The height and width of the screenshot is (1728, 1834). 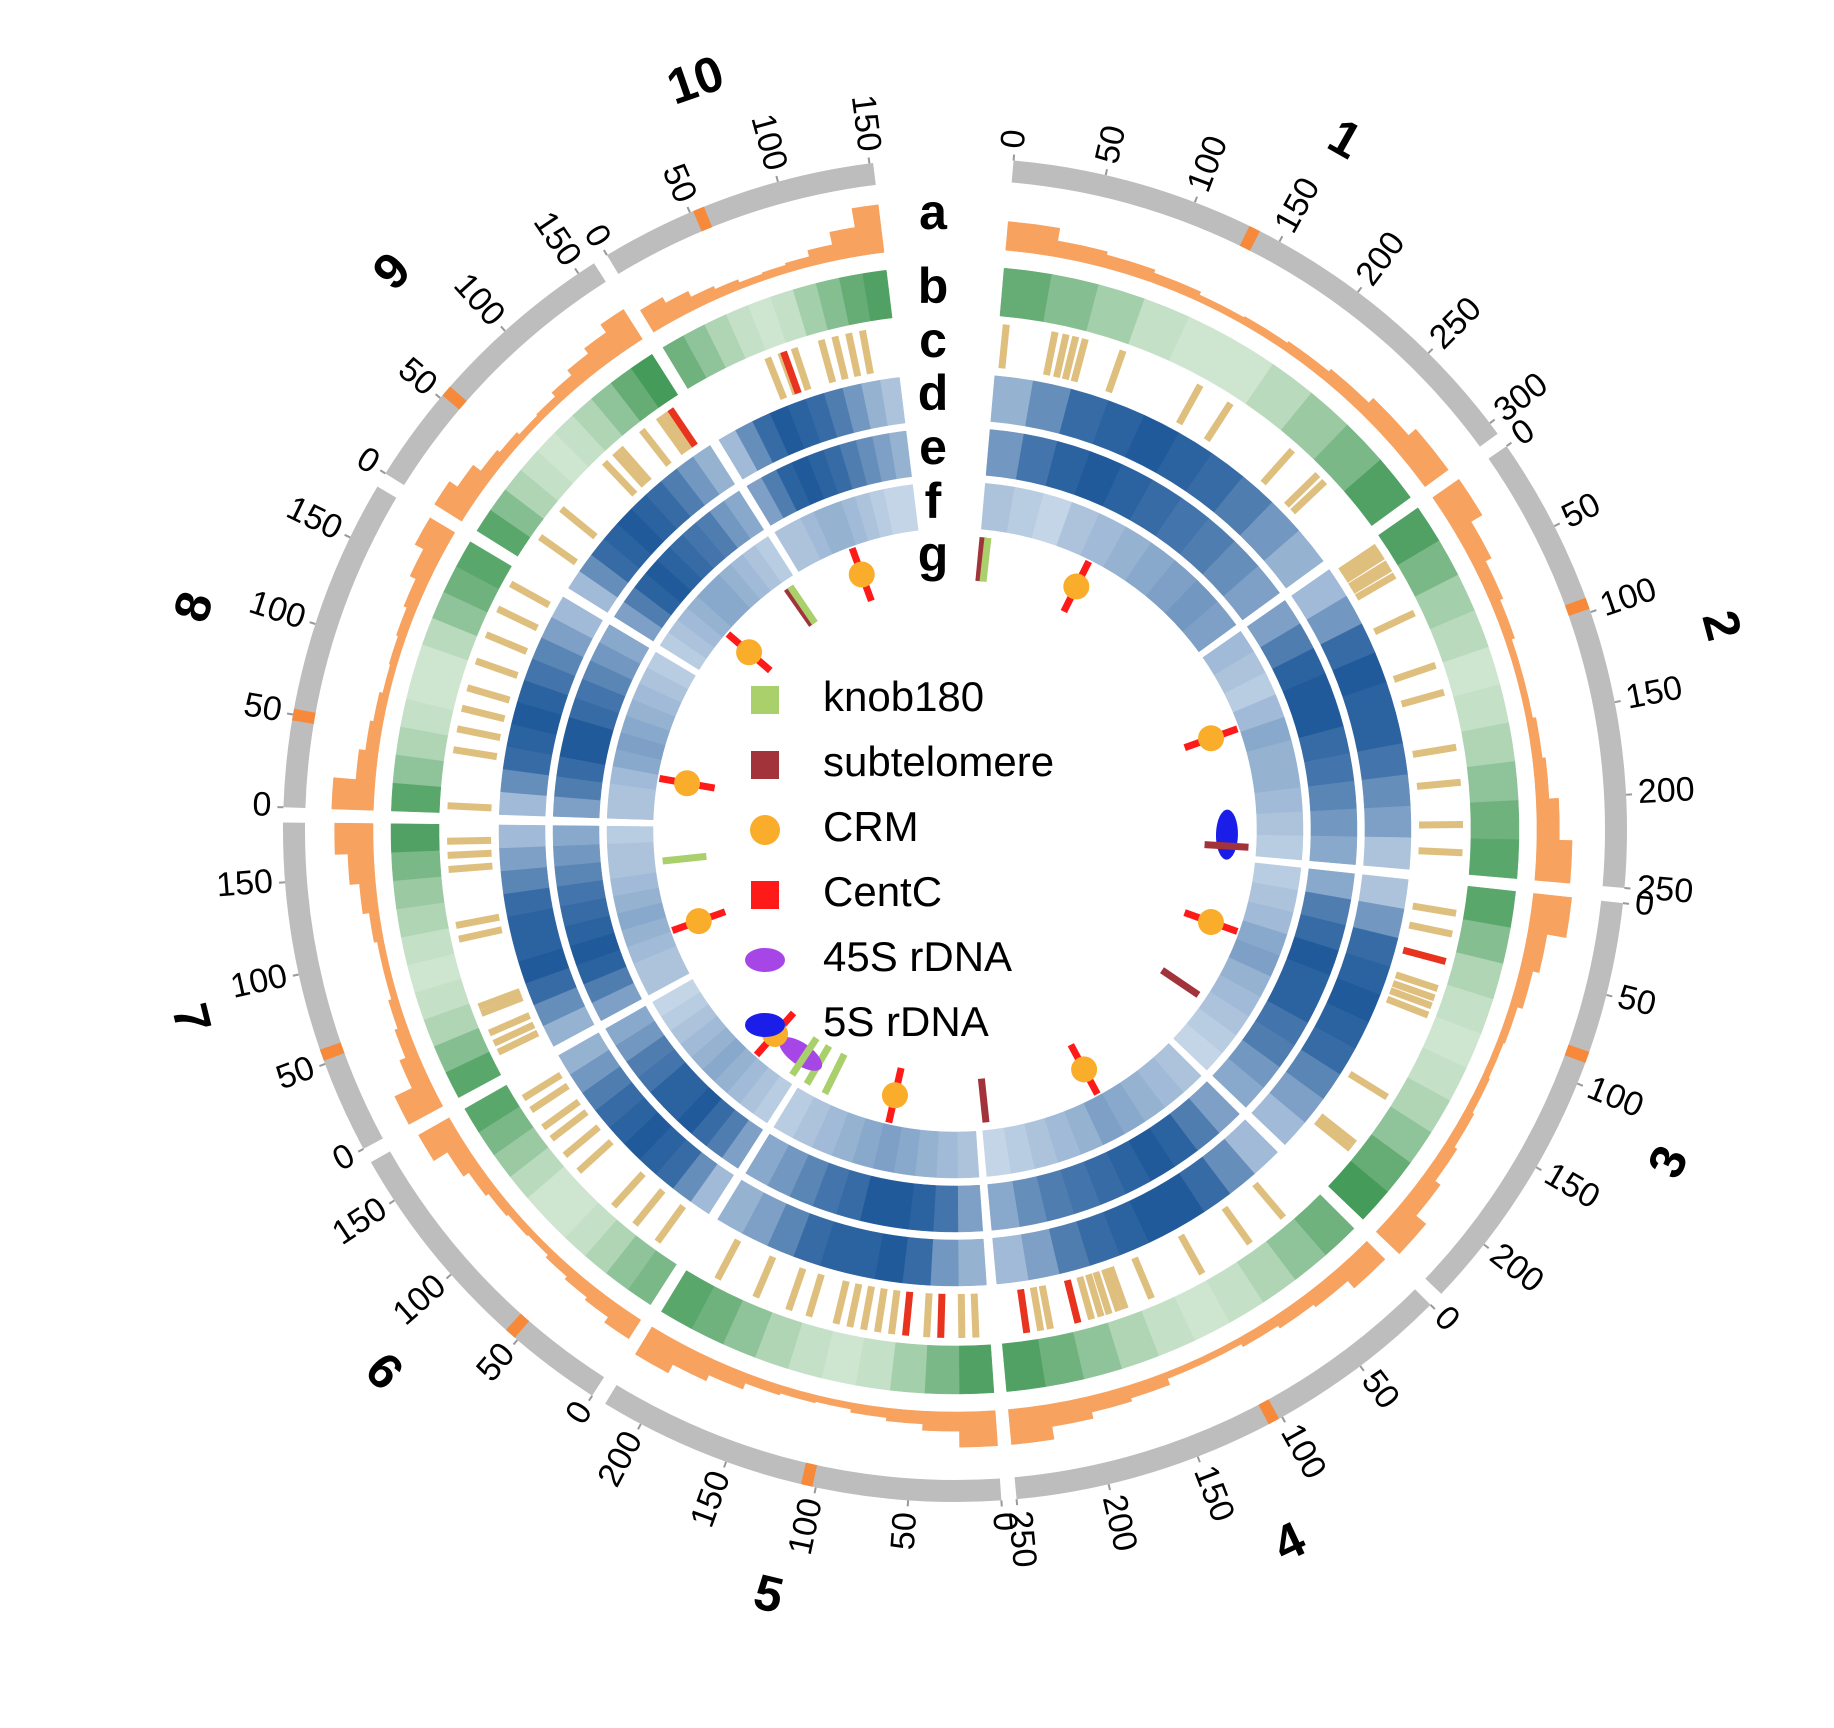 What do you see at coordinates (191, 1018) in the screenshot?
I see `chromosome-label: 7` at bounding box center [191, 1018].